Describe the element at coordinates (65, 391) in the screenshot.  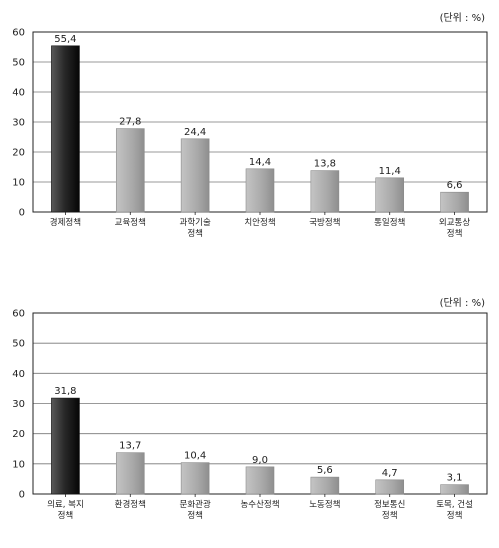
I see `value-label: 31,8` at that location.